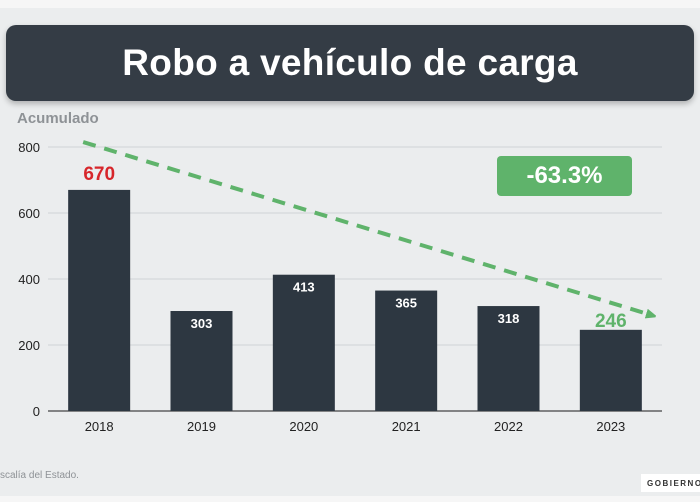 The width and height of the screenshot is (700, 502). What do you see at coordinates (564, 176) in the screenshot?
I see `percent-change-badge: -63.3%` at bounding box center [564, 176].